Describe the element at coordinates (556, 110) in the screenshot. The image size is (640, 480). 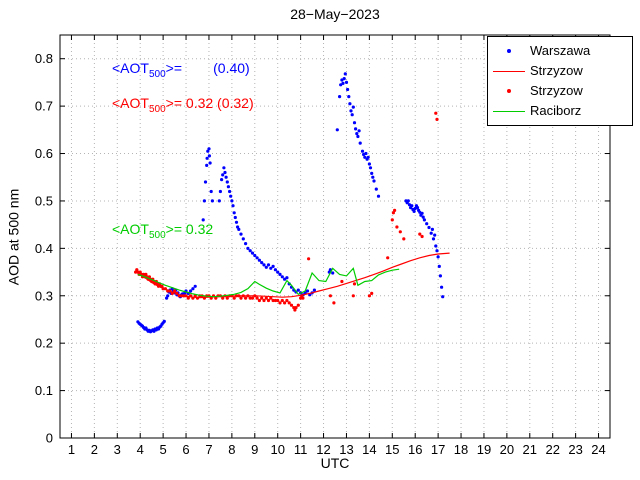
I see `legend-label: Raciborz` at that location.